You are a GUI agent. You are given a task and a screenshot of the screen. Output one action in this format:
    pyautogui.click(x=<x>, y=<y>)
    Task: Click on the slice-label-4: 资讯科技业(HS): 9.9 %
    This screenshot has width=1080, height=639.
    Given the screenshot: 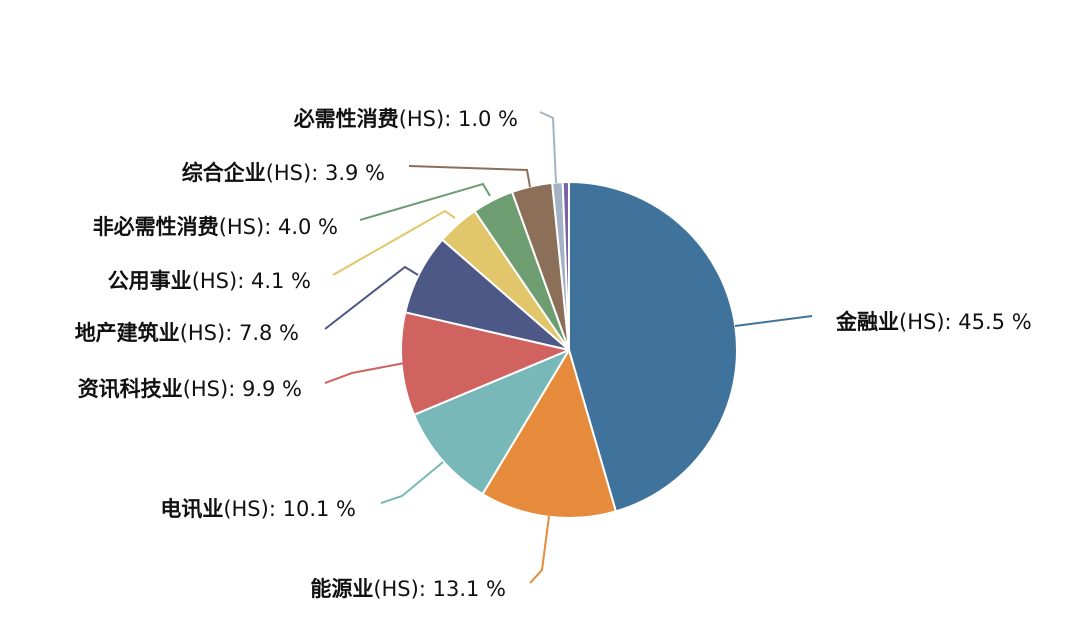 What is the action you would take?
    pyautogui.click(x=190, y=389)
    